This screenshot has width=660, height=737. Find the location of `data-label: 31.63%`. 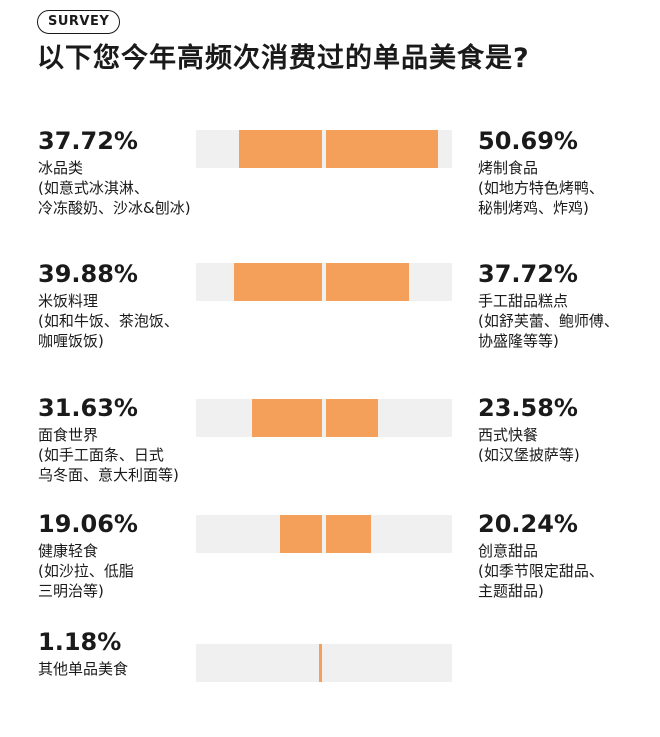

data-label: 31.63% is located at coordinates (88, 408).